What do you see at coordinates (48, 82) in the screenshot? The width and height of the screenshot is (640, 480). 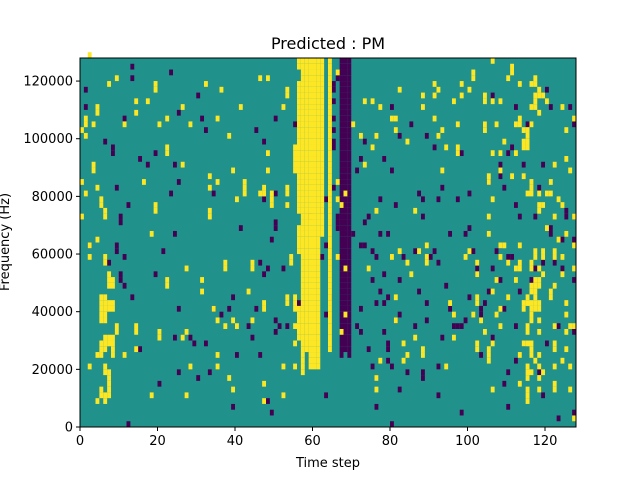 I see `y-tick-label: 120000` at bounding box center [48, 82].